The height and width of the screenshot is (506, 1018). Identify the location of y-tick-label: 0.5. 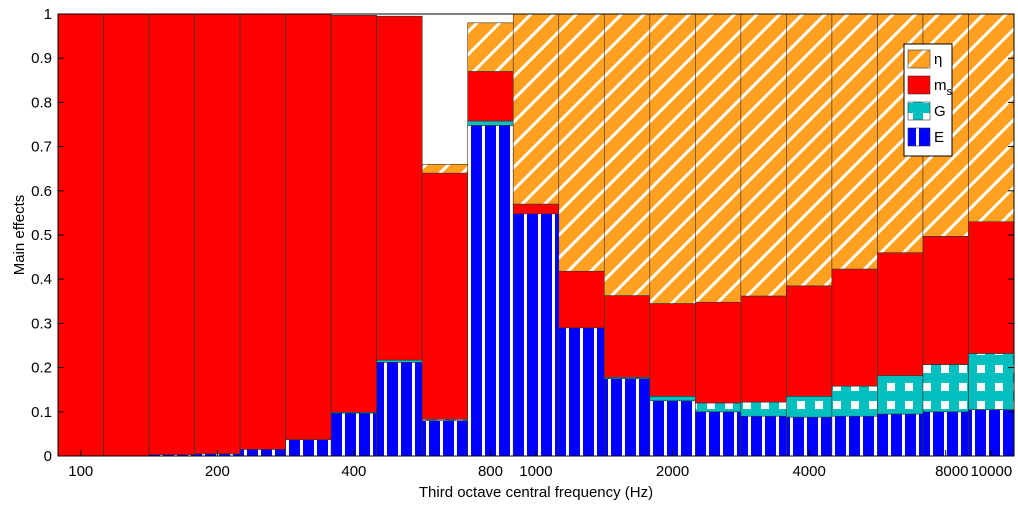
(41, 235).